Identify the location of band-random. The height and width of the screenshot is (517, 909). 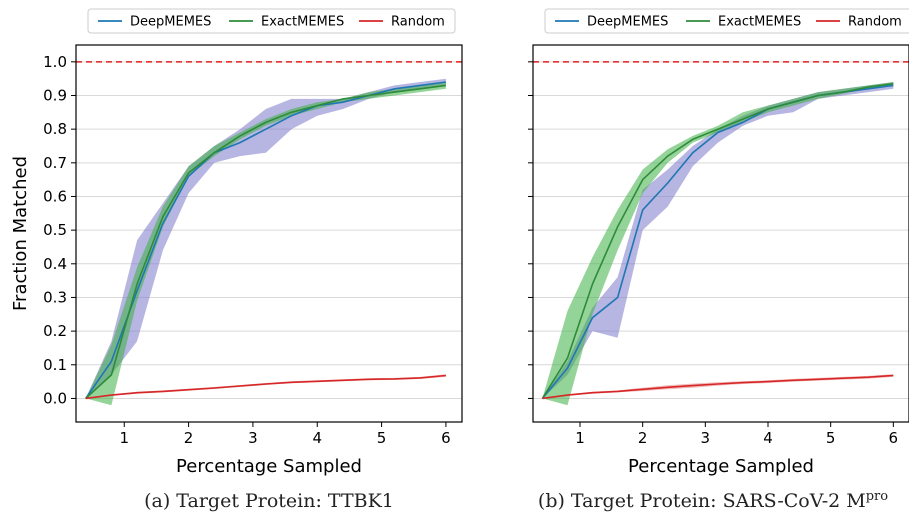
(265, 386).